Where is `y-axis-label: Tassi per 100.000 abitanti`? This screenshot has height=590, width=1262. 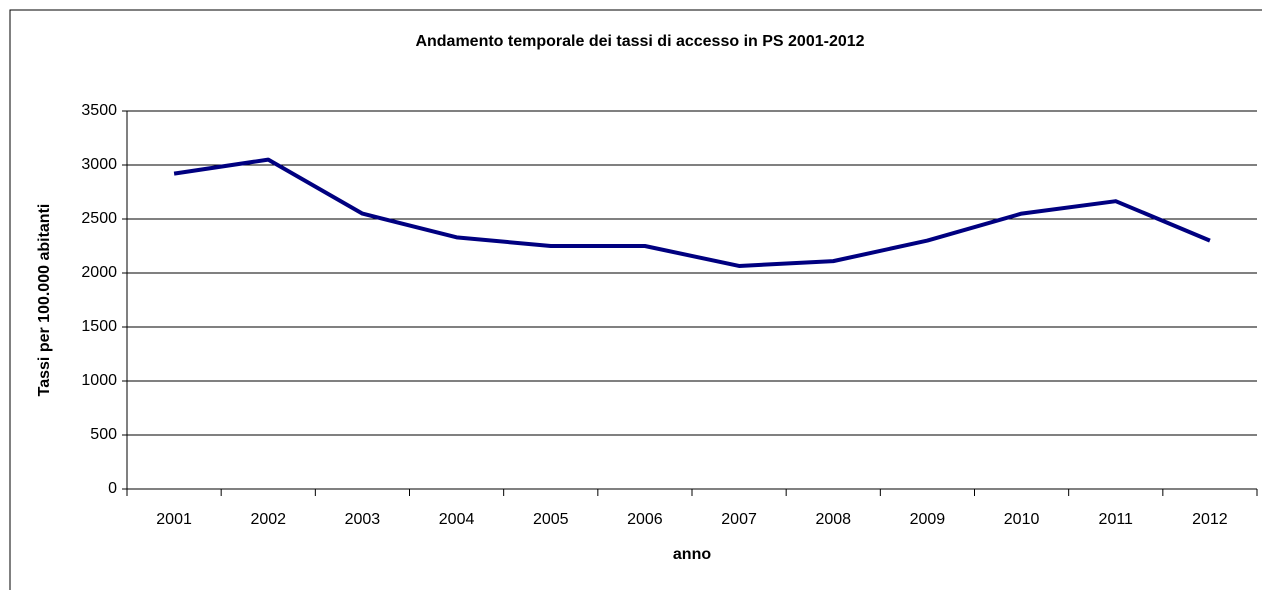 y-axis-label: Tassi per 100.000 abitanti is located at coordinates (44, 300).